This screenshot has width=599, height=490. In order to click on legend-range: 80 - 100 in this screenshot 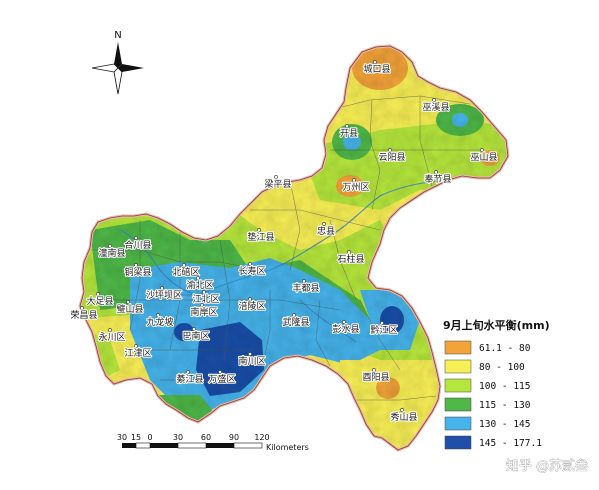, I will do `click(502, 367)`.